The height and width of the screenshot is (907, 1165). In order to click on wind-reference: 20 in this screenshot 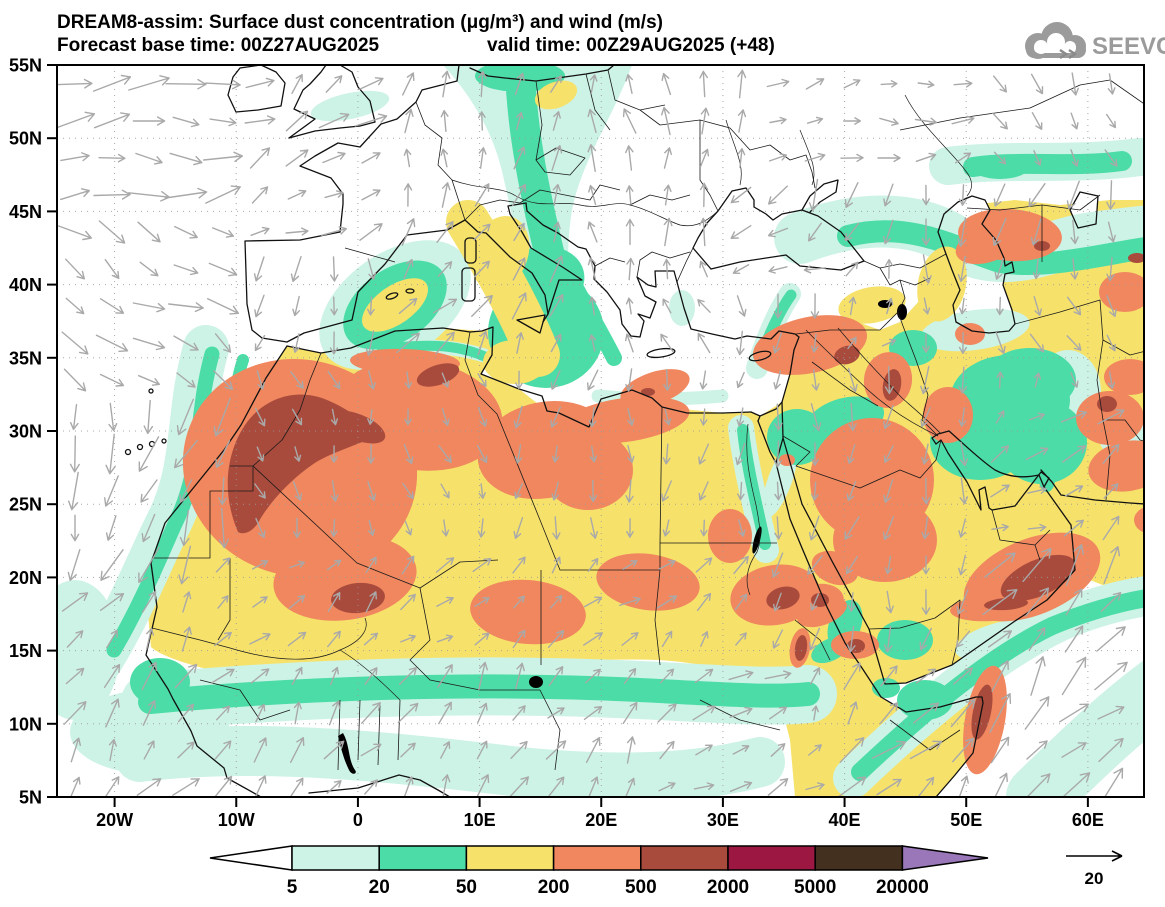, I will do `click(1094, 869)`.